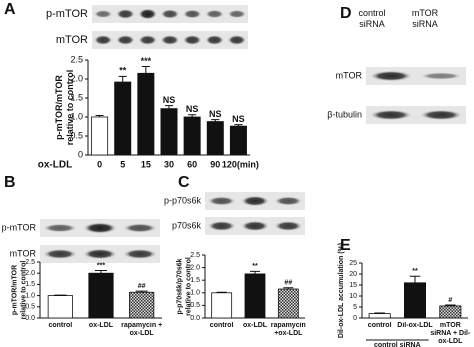 This screenshot has width=474, height=347. Describe the element at coordinates (450, 333) in the screenshot. I see `x-tick-label: mTOR siRNA + Dil-ox-LDL` at that location.